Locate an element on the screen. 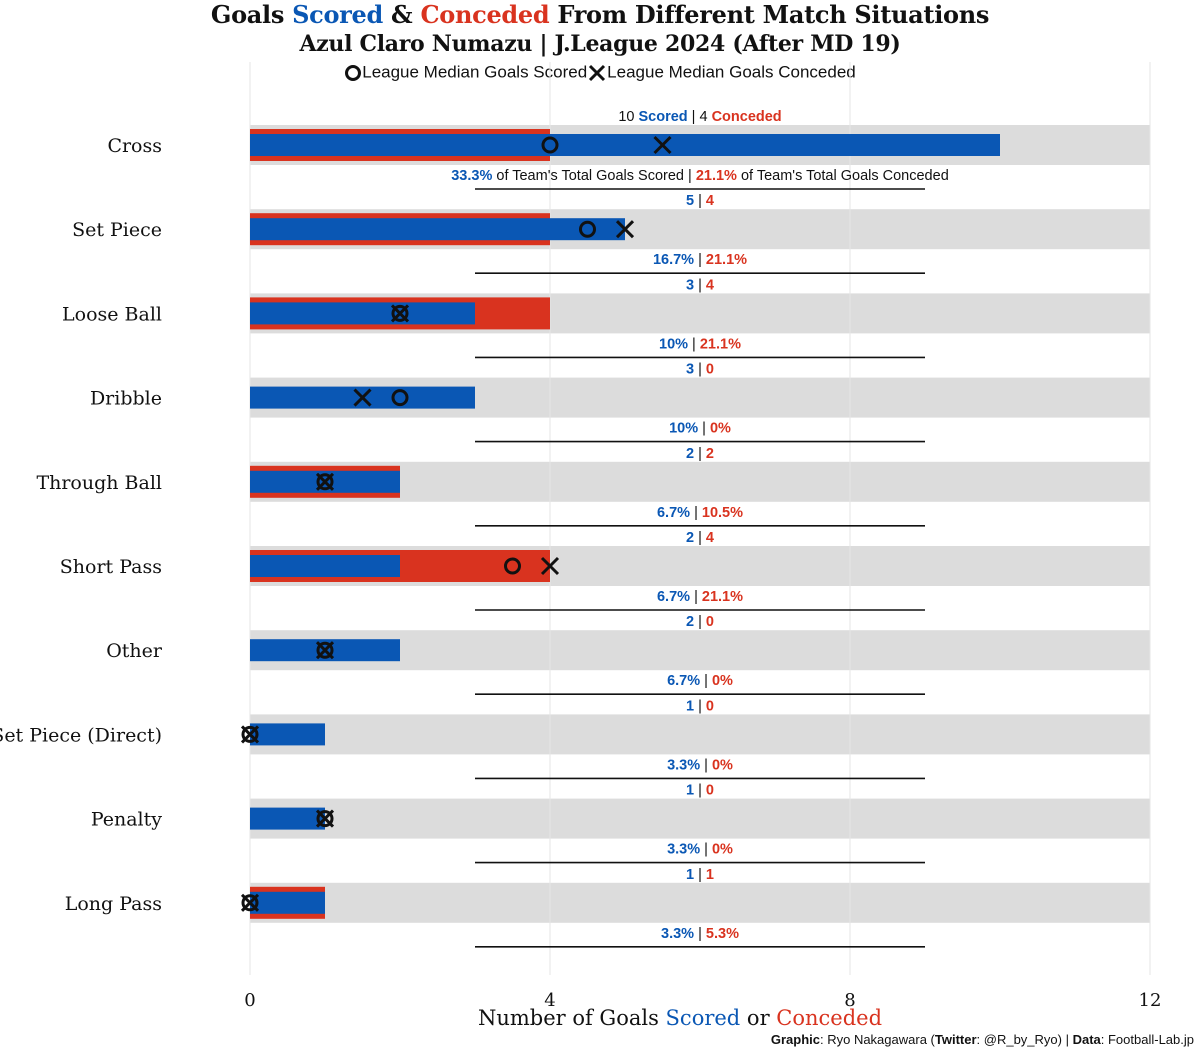 Image resolution: width=1200 pixels, height=1056 pixels. category-label: Short Pass is located at coordinates (111, 567).